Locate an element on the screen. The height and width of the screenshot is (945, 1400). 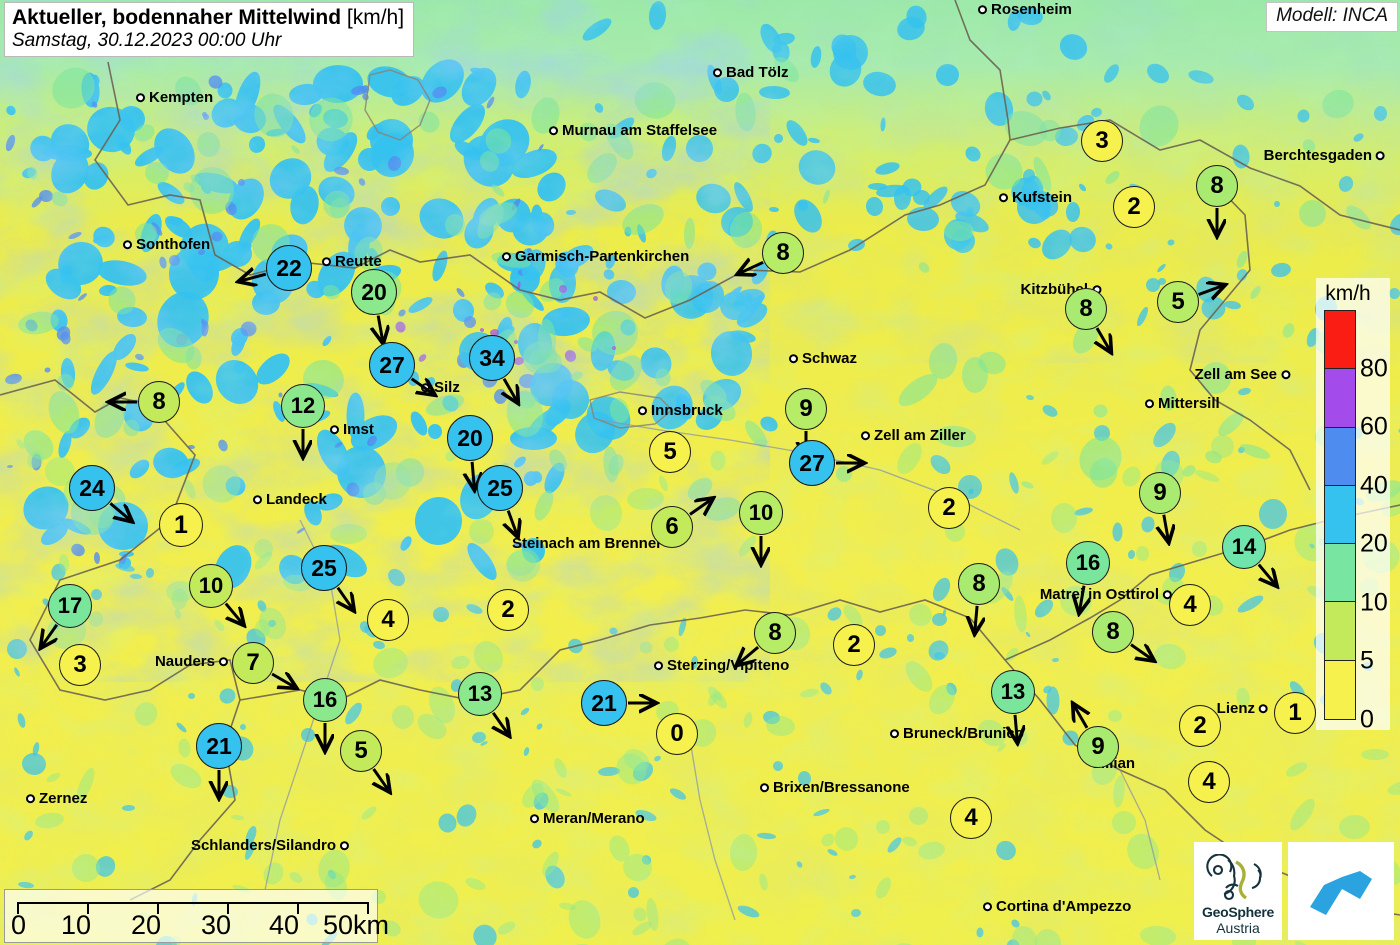
wind-station-marker: 7 is located at coordinates (253, 663).